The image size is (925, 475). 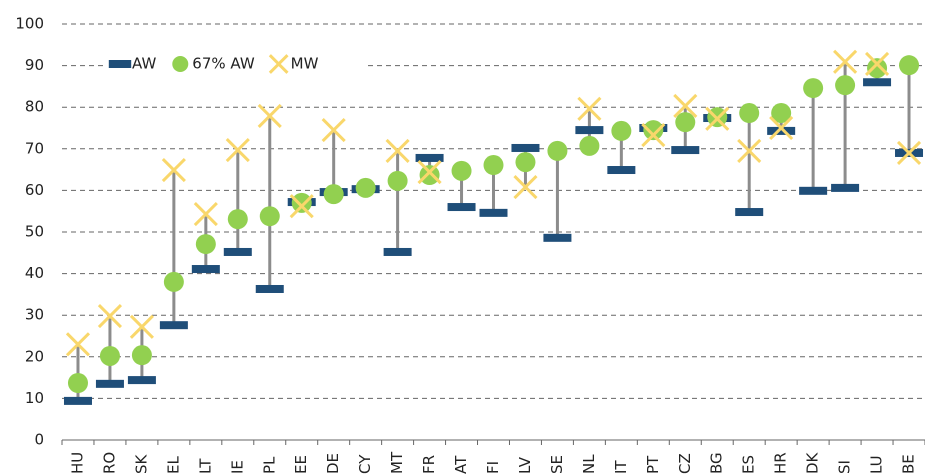 I want to click on x-tick-label: DK, so click(x=813, y=462).